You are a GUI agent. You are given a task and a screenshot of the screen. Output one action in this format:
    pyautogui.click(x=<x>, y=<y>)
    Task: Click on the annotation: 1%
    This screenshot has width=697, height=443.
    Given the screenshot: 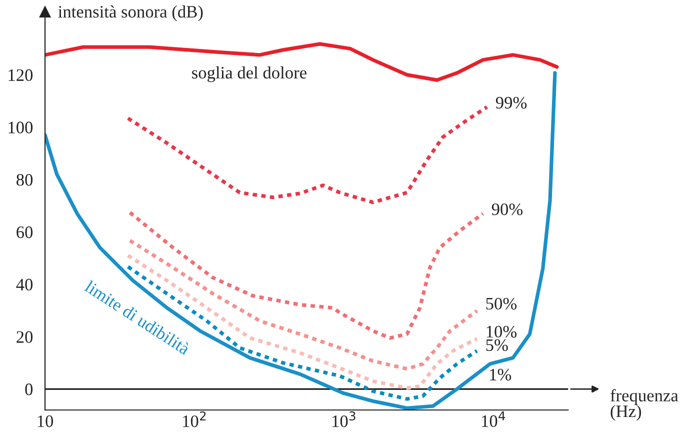 What is the action you would take?
    pyautogui.click(x=501, y=374)
    